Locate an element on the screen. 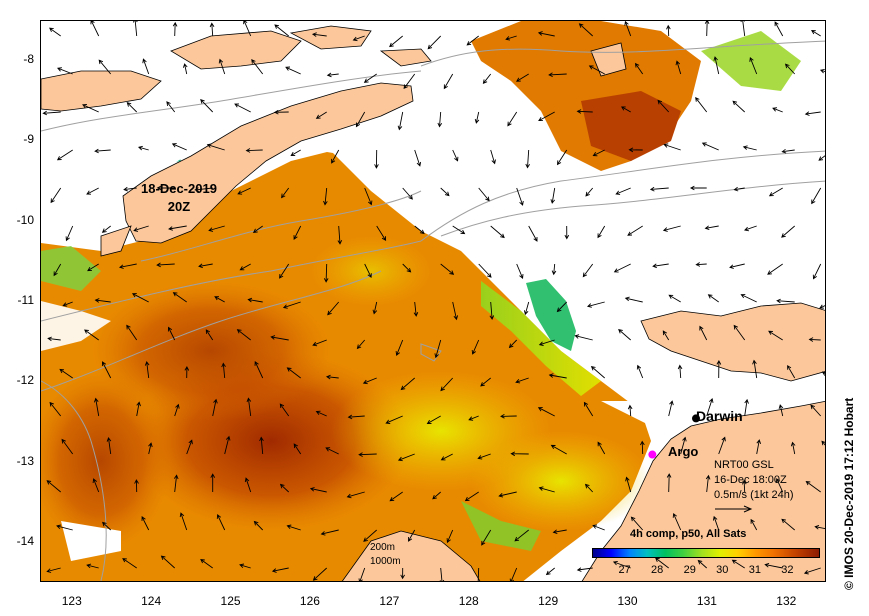 The height and width of the screenshot is (616, 869). info-product: NRT00 GSL is located at coordinates (744, 465).